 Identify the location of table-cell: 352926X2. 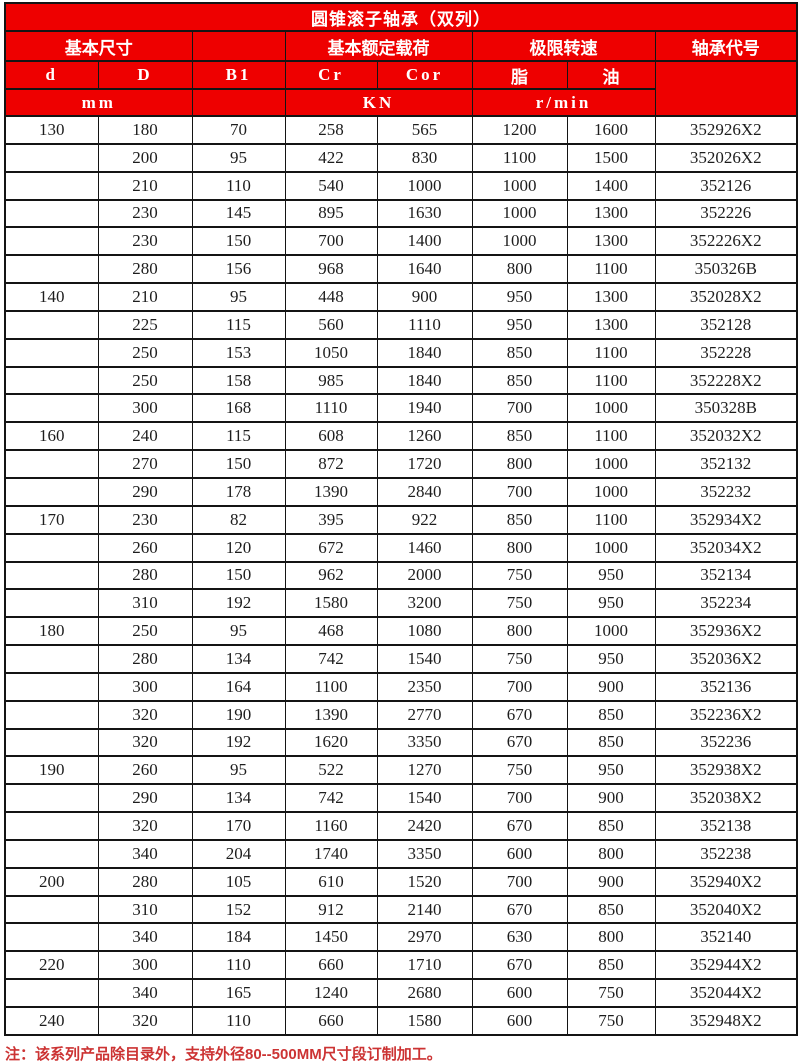
(726, 130).